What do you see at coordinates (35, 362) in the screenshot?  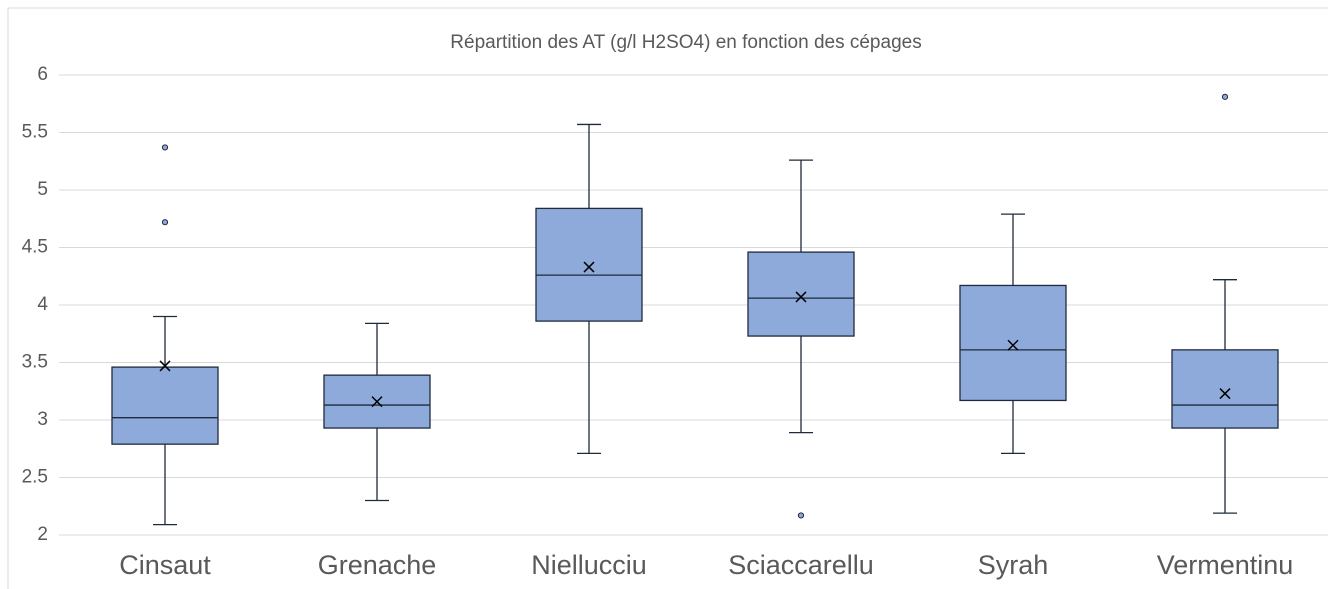 I see `y-tick-label: 3.5` at bounding box center [35, 362].